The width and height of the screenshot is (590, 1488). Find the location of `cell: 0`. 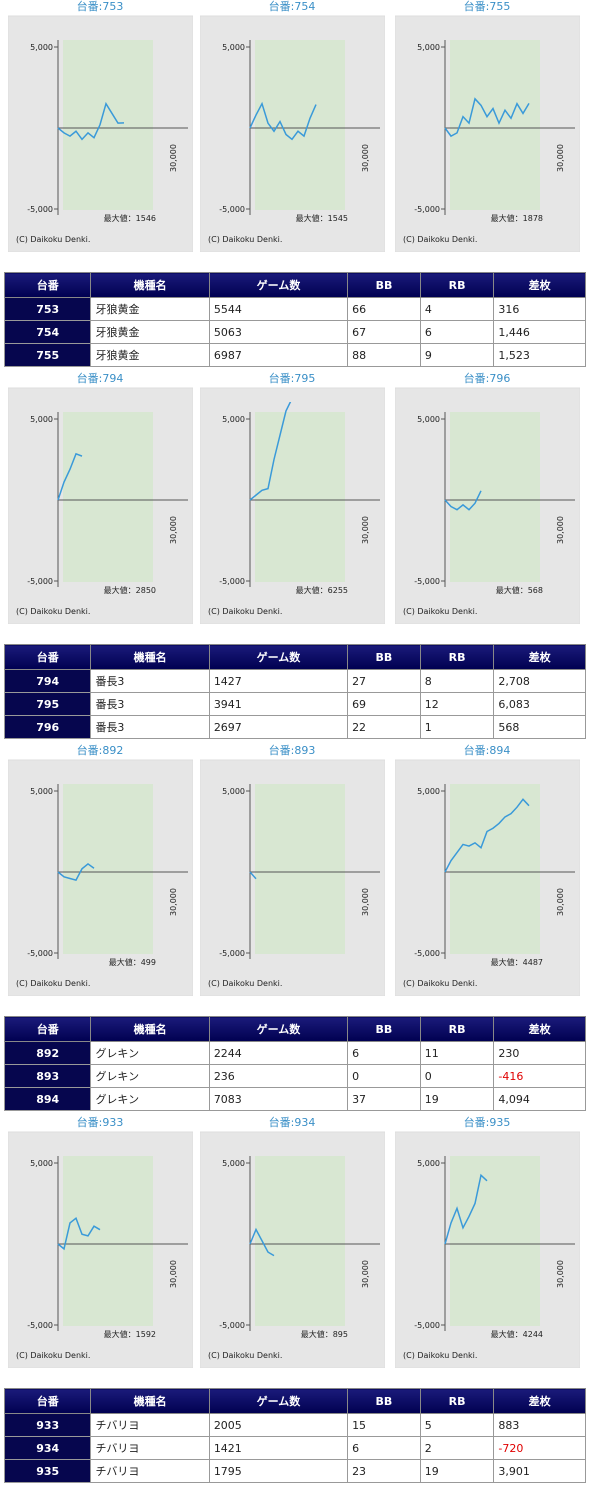

cell: 0 is located at coordinates (457, 1076).